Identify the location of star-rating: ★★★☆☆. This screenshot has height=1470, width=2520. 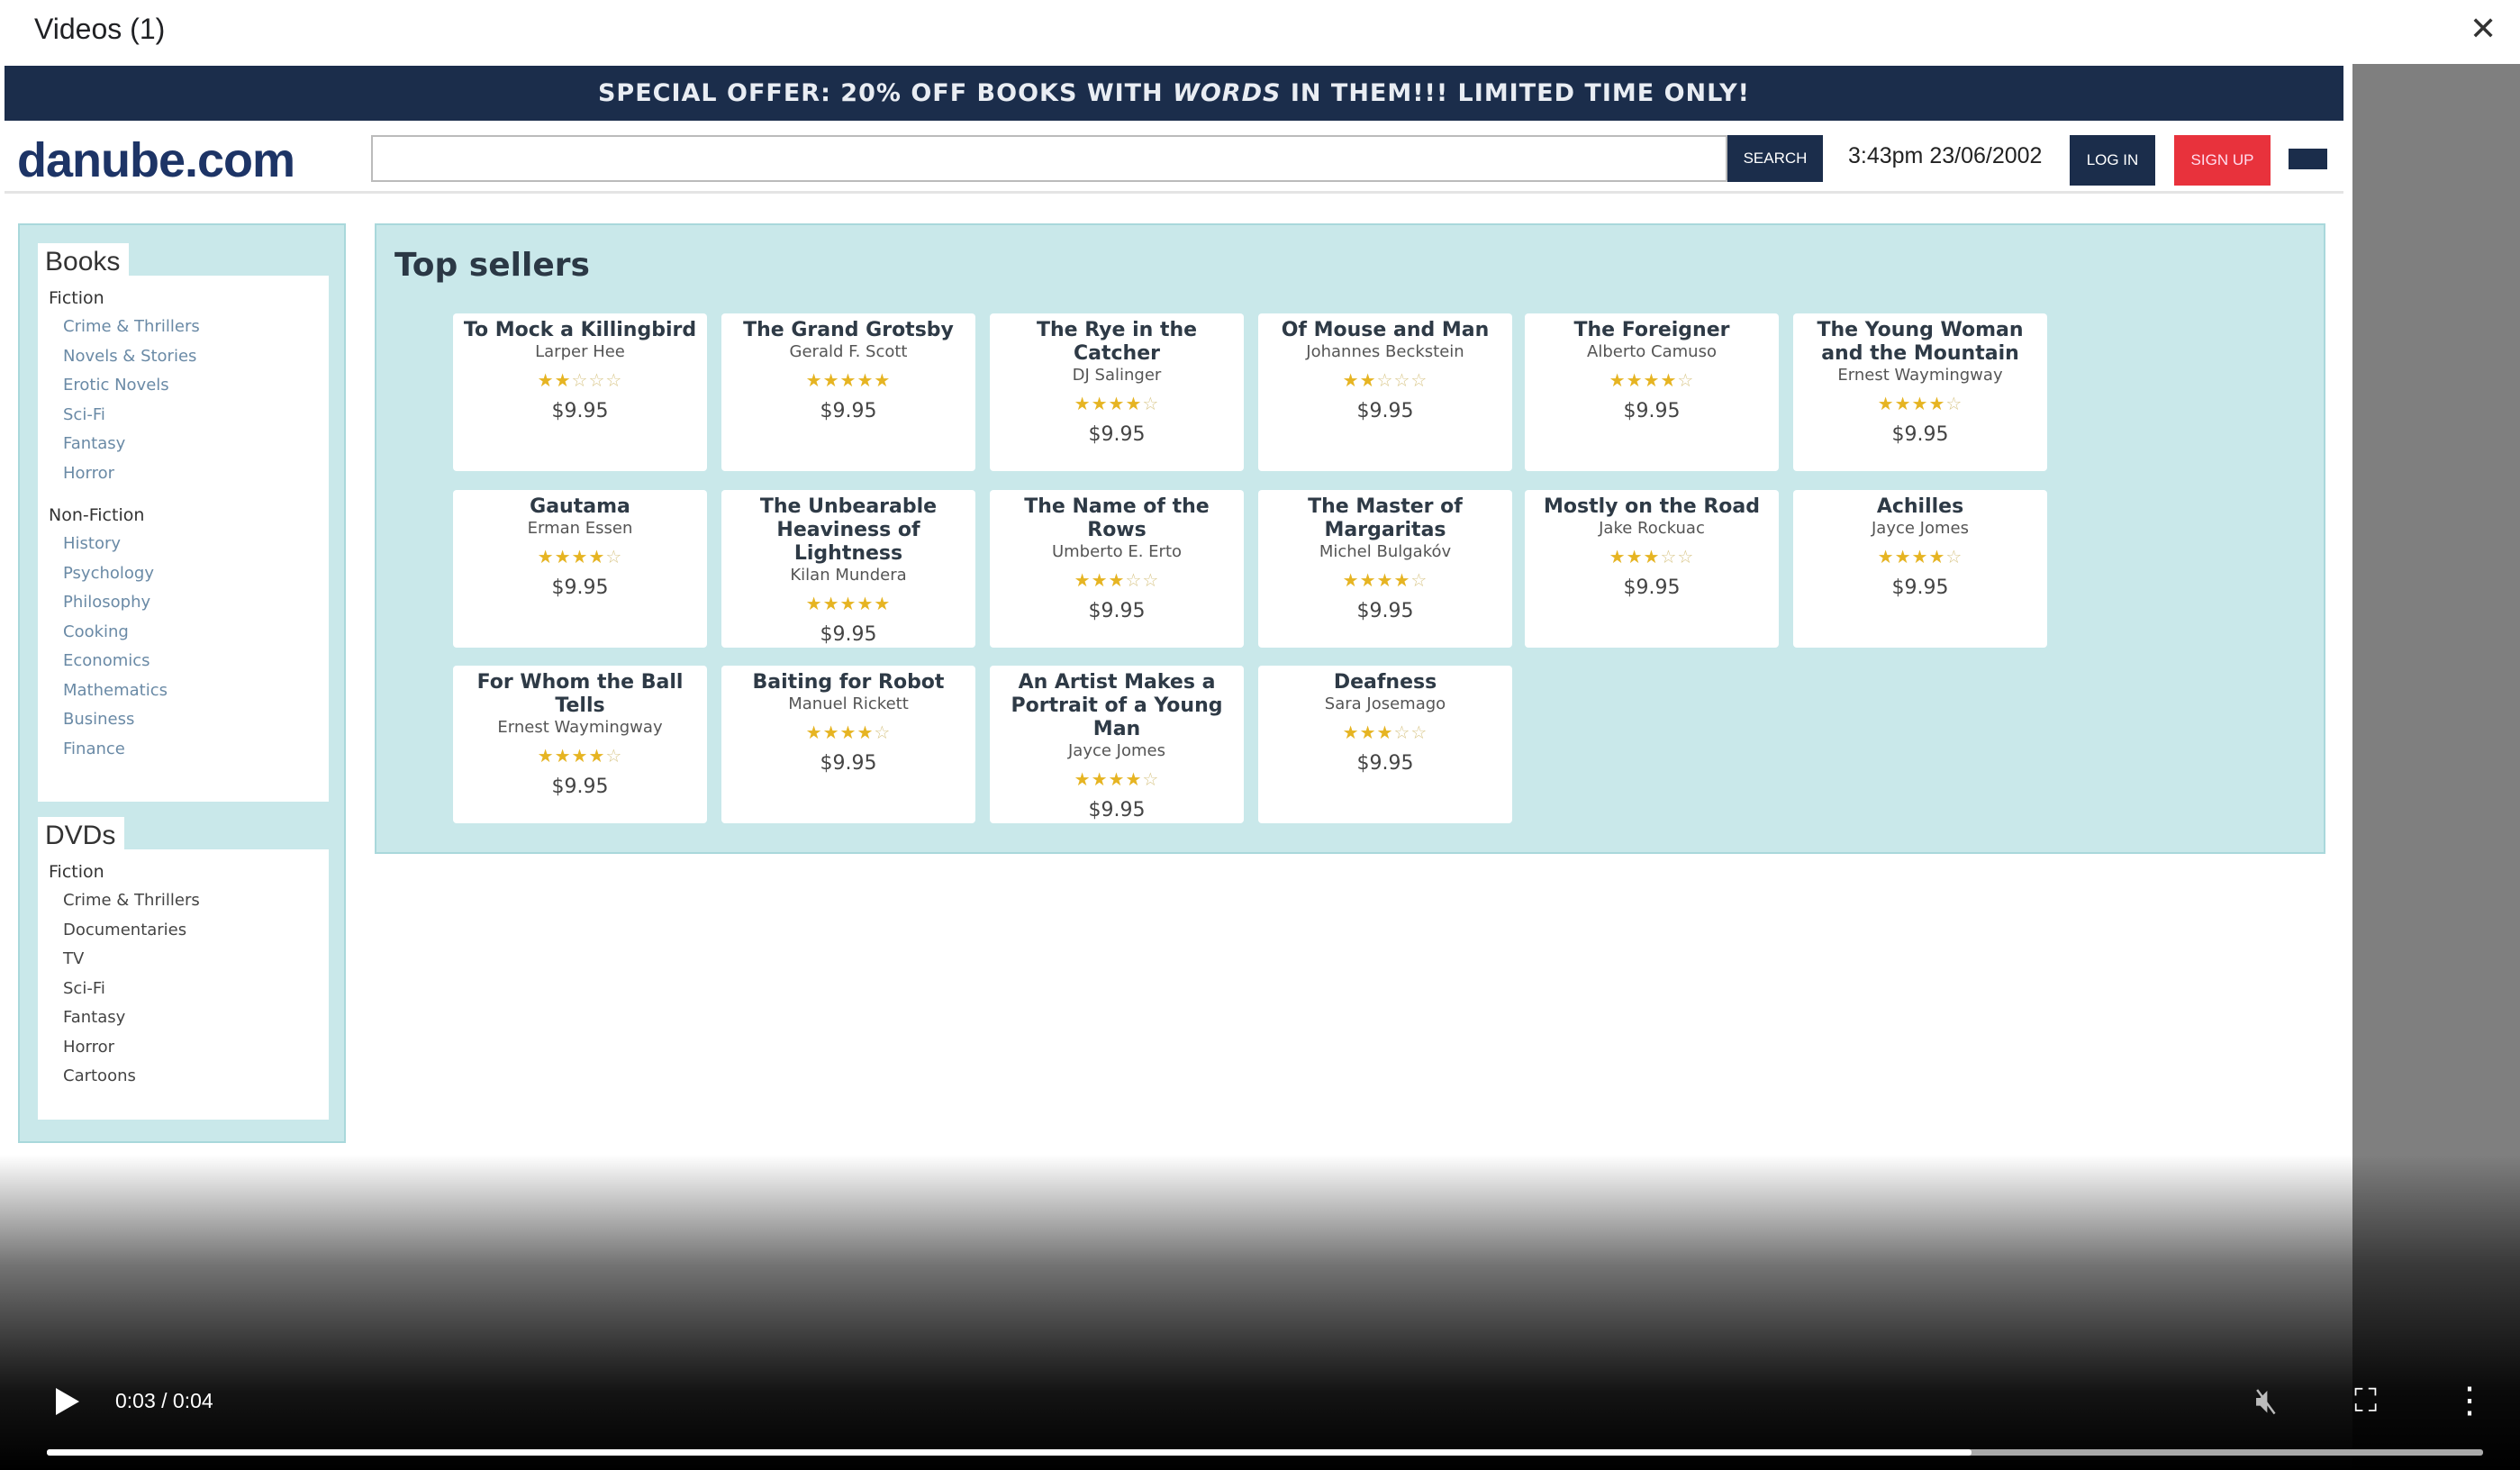
(1117, 582).